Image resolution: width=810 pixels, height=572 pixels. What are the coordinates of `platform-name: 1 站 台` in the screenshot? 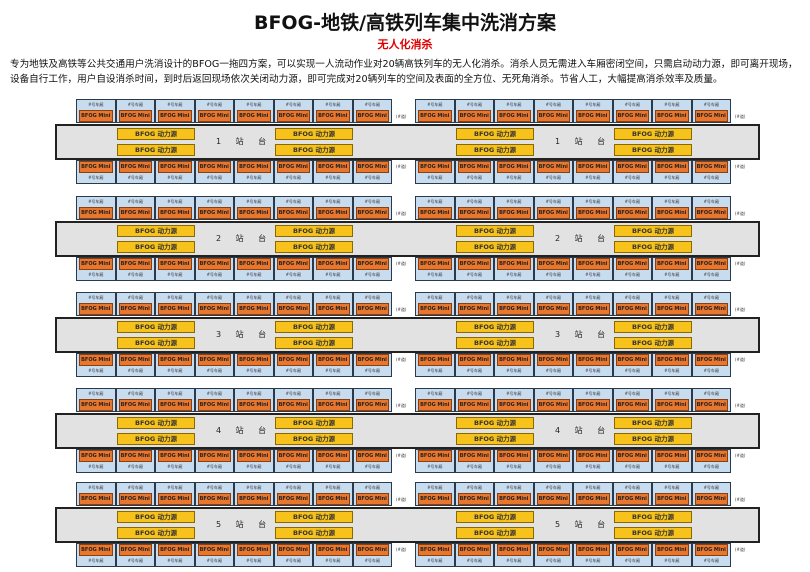 It's located at (583, 141).